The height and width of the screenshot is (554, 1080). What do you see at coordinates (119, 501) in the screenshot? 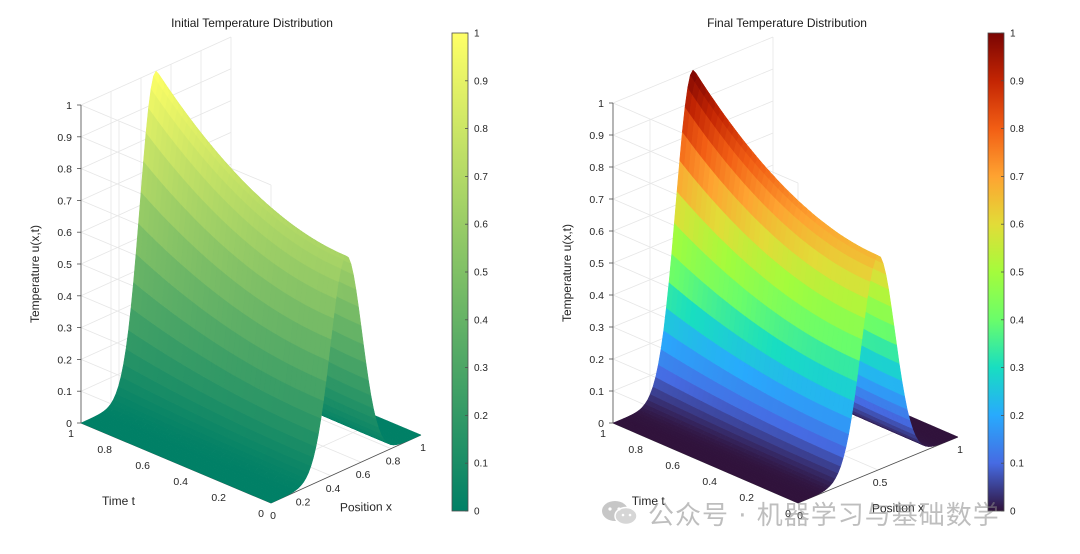
I see `y-axis-title: Time t` at bounding box center [119, 501].